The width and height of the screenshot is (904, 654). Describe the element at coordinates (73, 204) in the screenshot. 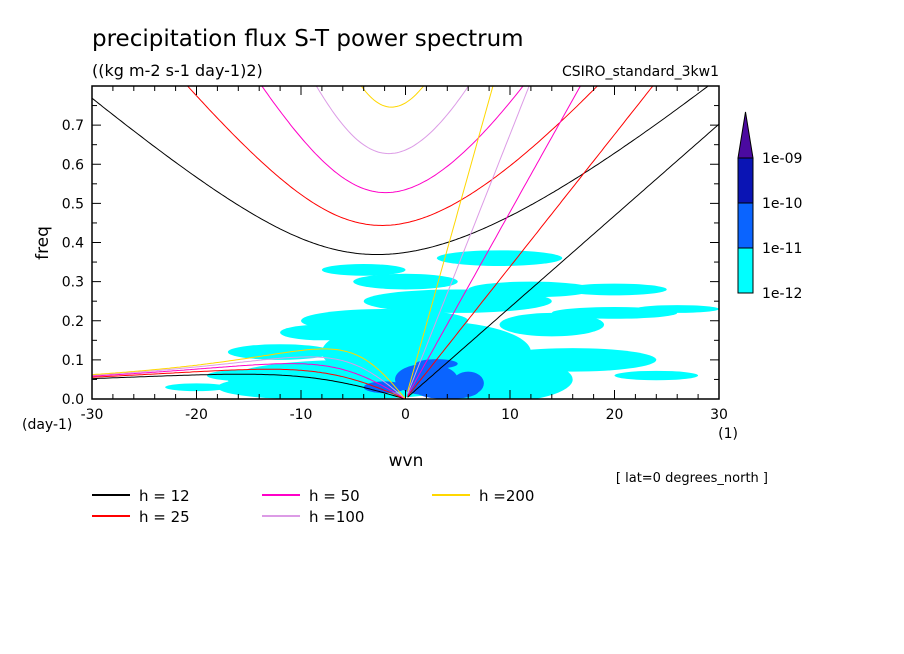

I see `y-tick-label: 0.5` at that location.